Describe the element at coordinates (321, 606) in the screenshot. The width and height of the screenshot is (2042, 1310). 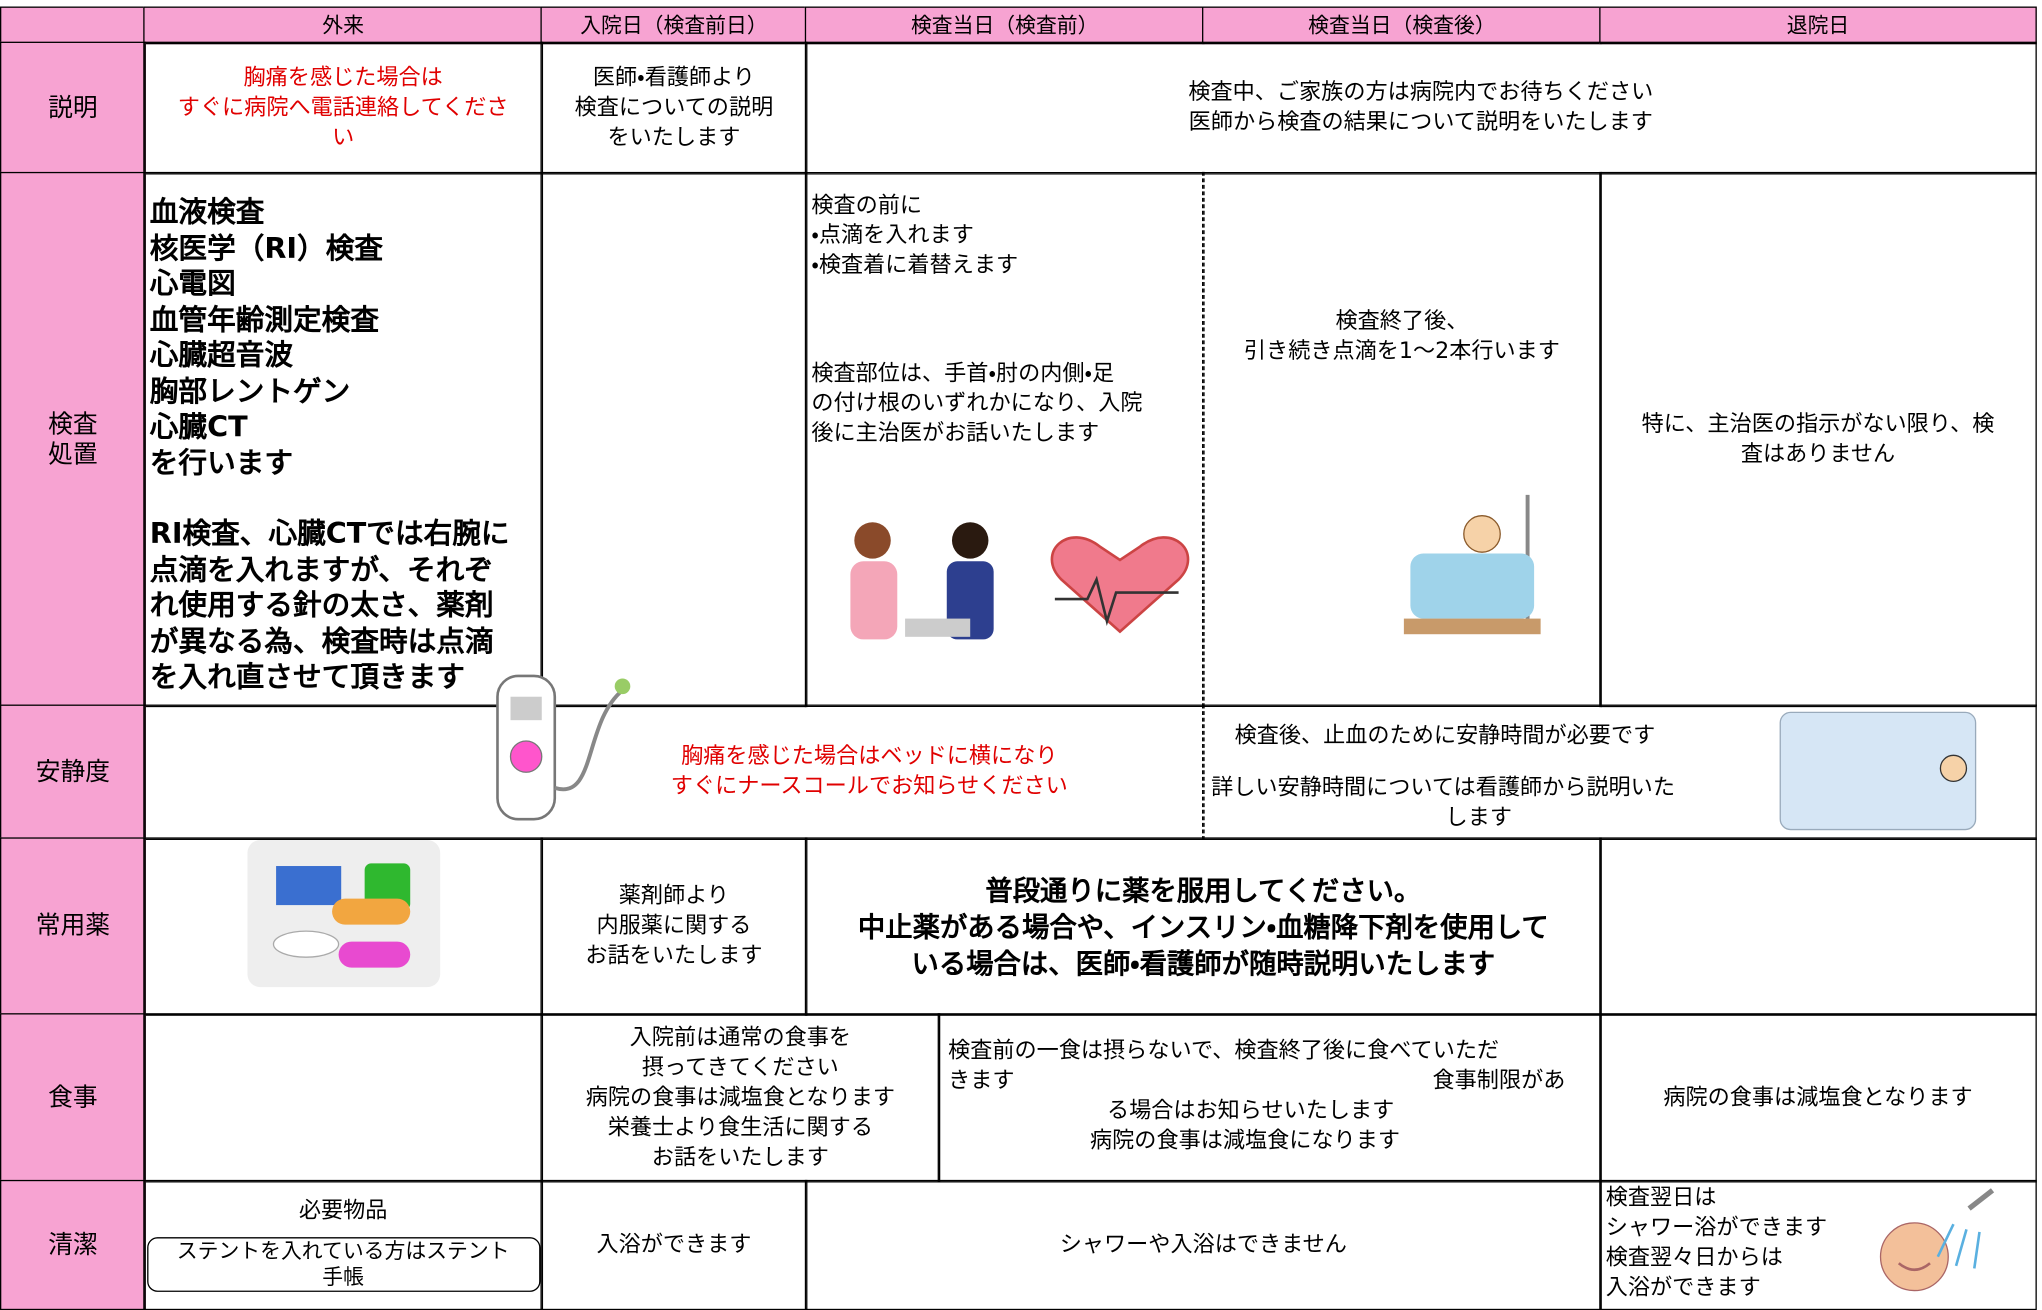
I see `text-line: れ使用する針の太さ、薬剤` at that location.